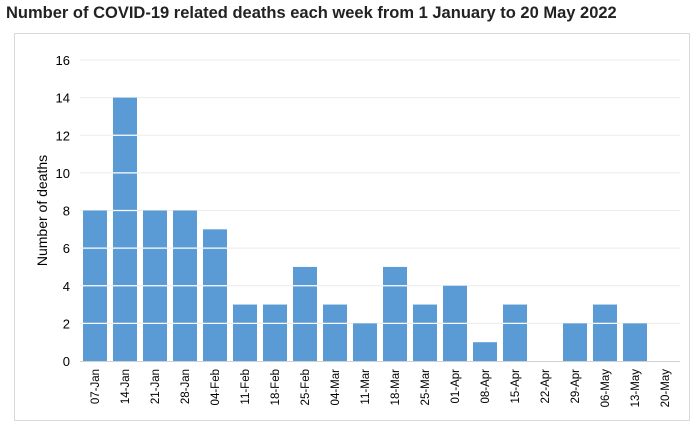  What do you see at coordinates (66, 248) in the screenshot?
I see `y-tick-label: 6` at bounding box center [66, 248].